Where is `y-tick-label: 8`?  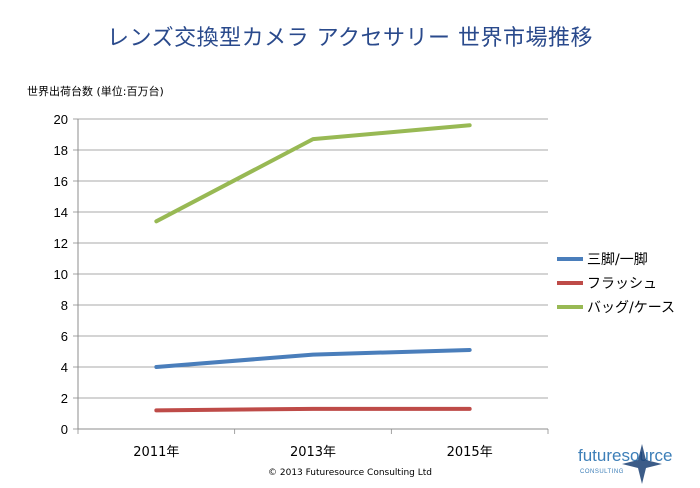 y-tick-label: 8 is located at coordinates (64, 305).